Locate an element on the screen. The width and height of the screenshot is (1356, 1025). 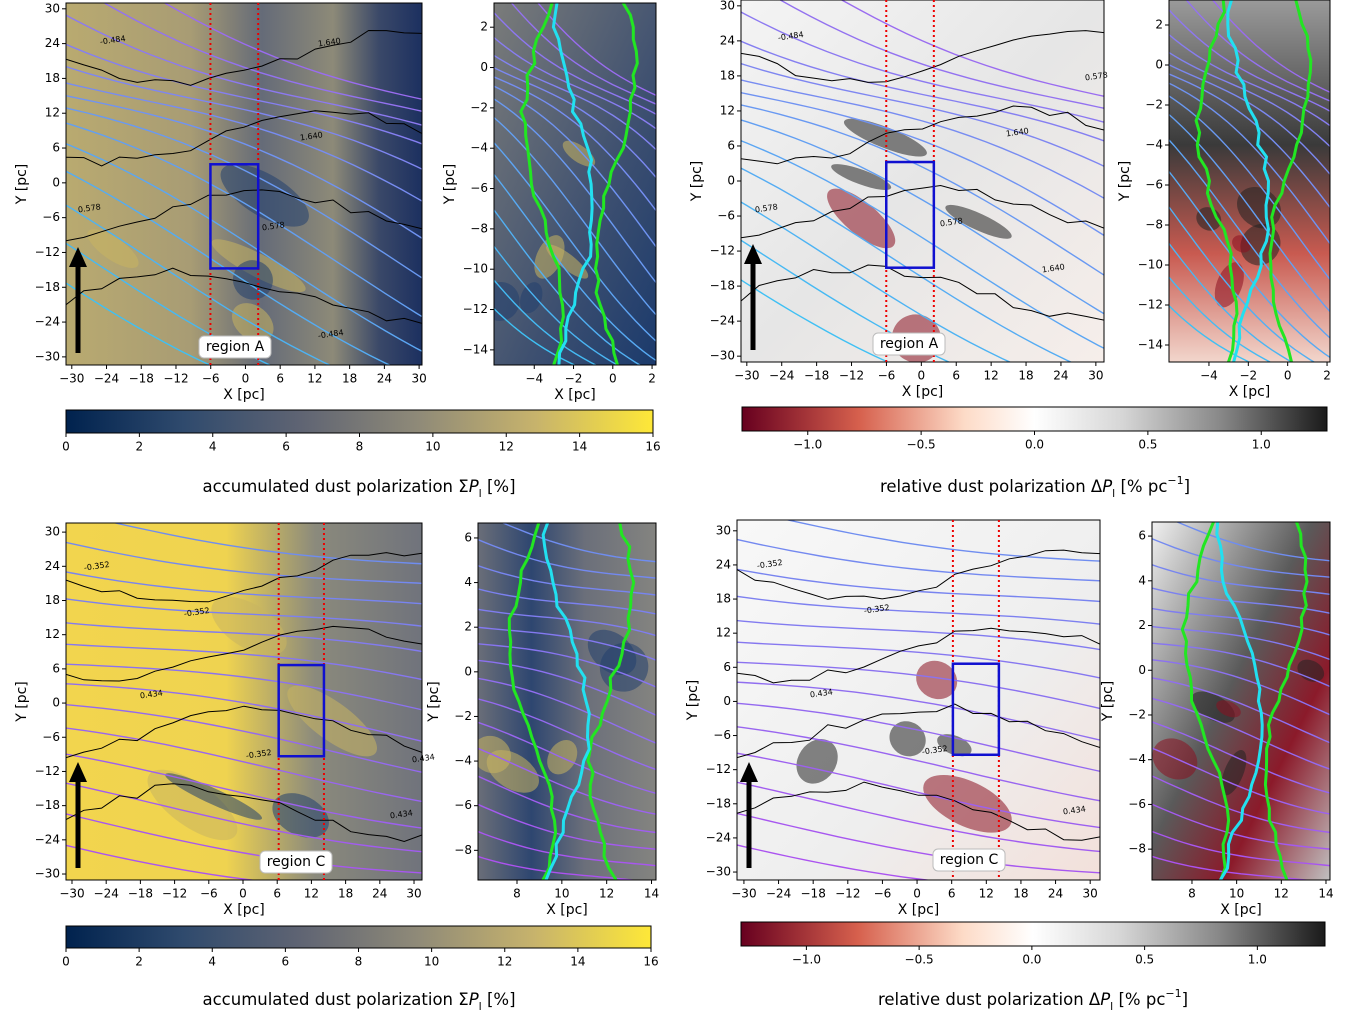
y-tick-label: −30 is located at coordinates (47, 874).